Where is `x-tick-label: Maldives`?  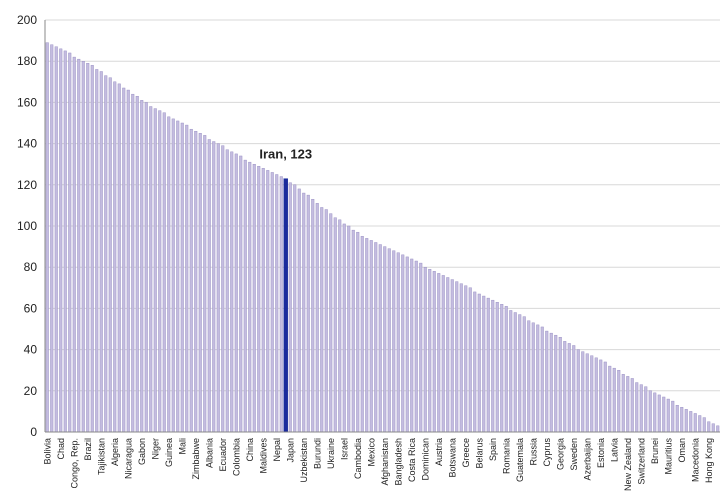 x-tick-label: Maldives is located at coordinates (263, 456).